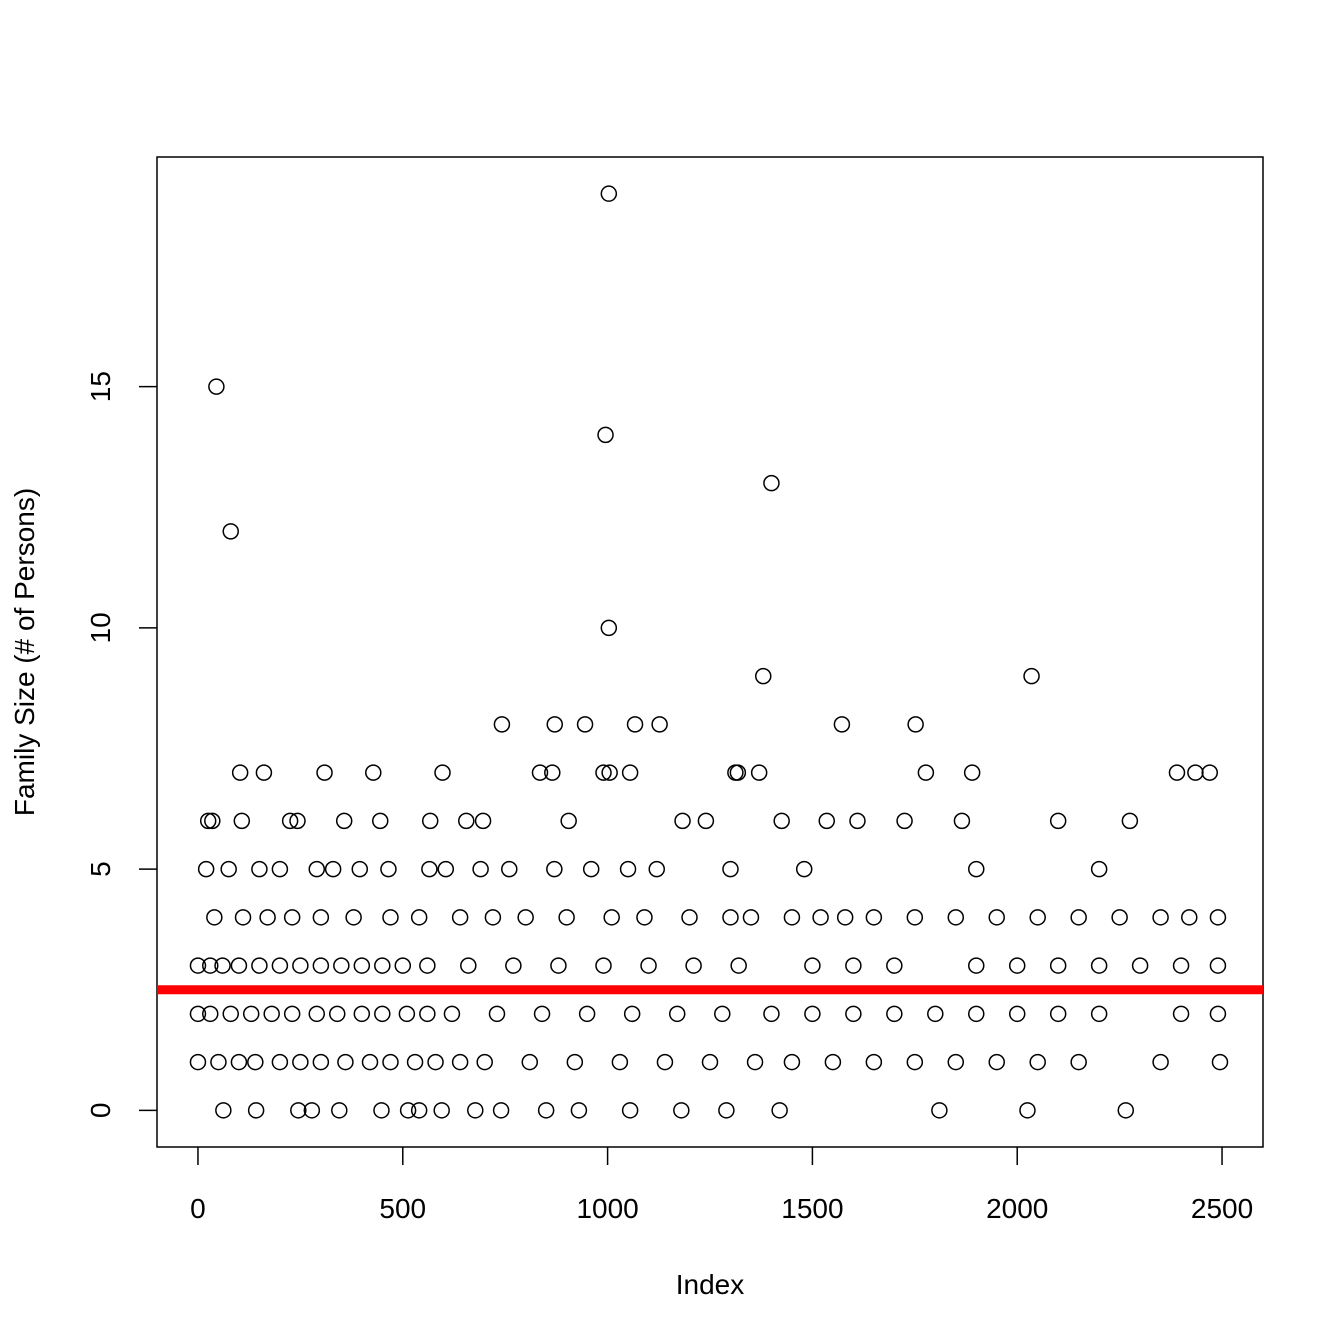 Image resolution: width=1344 pixels, height=1344 pixels. I want to click on y-tick-label: 5, so click(100, 869).